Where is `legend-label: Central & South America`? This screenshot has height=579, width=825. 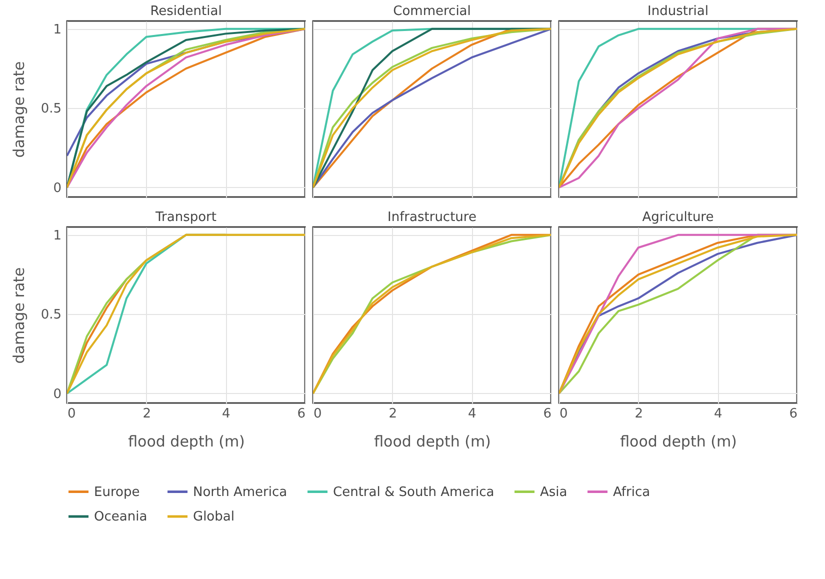
legend-label: Central & South America is located at coordinates (413, 492).